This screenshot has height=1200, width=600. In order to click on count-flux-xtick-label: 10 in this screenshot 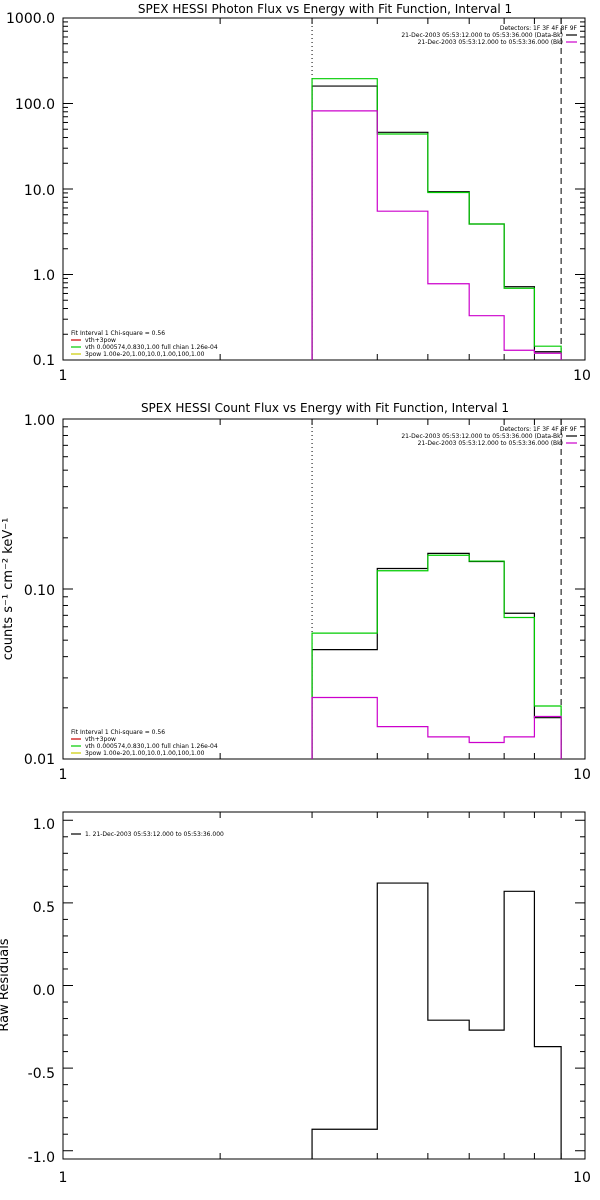, I will do `click(582, 775)`.